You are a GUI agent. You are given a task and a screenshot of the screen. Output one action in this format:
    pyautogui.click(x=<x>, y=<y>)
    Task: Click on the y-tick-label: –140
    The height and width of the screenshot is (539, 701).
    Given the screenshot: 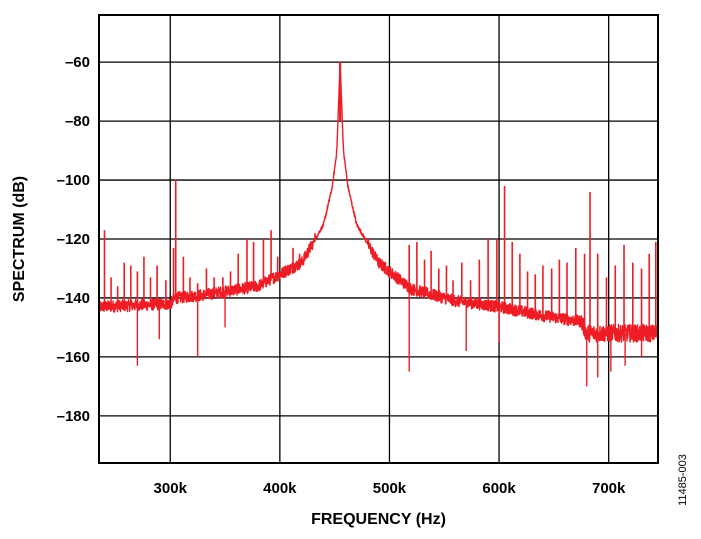 What is the action you would take?
    pyautogui.click(x=73, y=298)
    